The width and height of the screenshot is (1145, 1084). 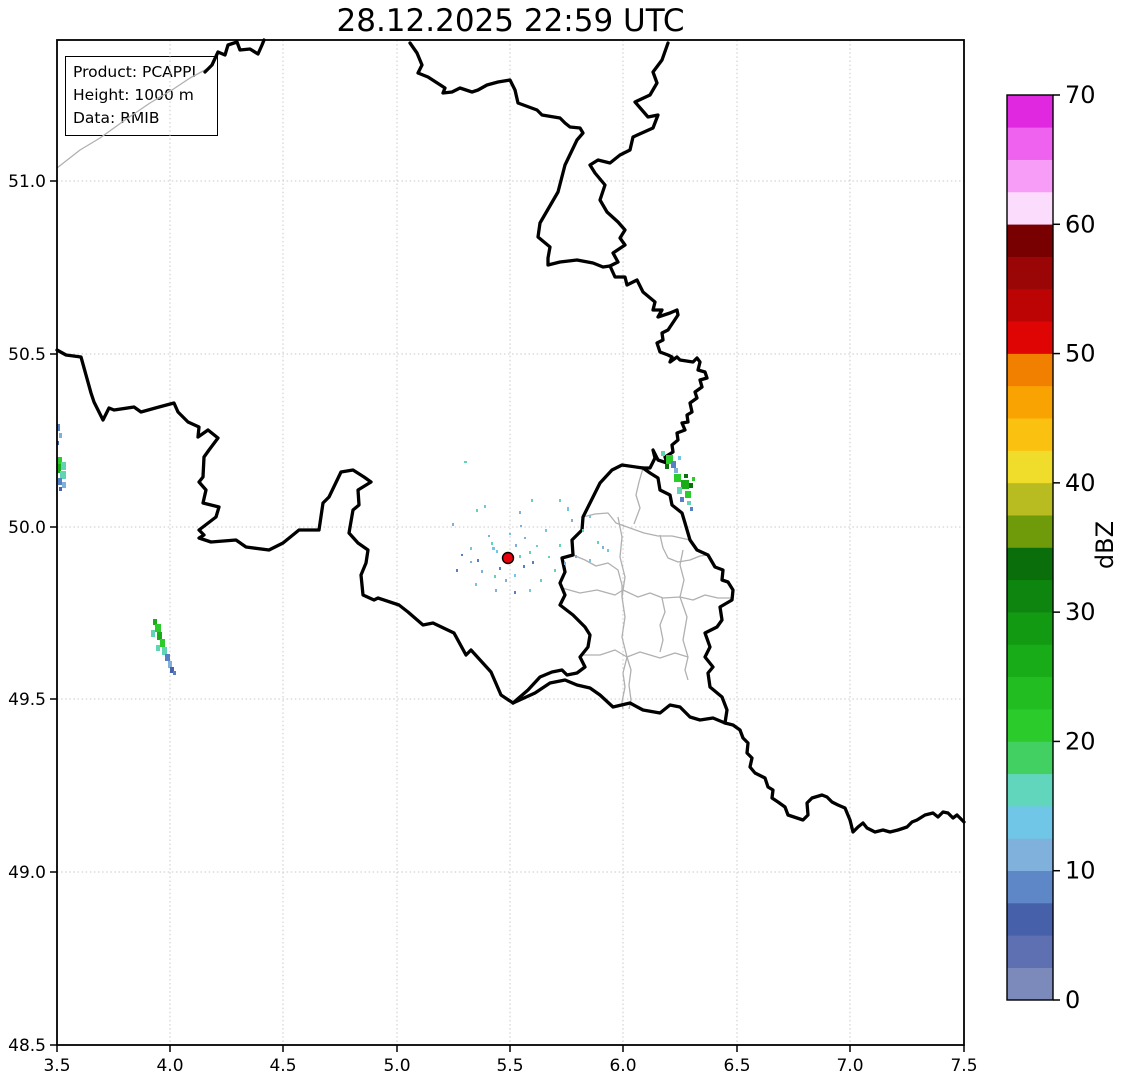 What do you see at coordinates (27, 1046) in the screenshot?
I see `y-tick-label: 48.5` at bounding box center [27, 1046].